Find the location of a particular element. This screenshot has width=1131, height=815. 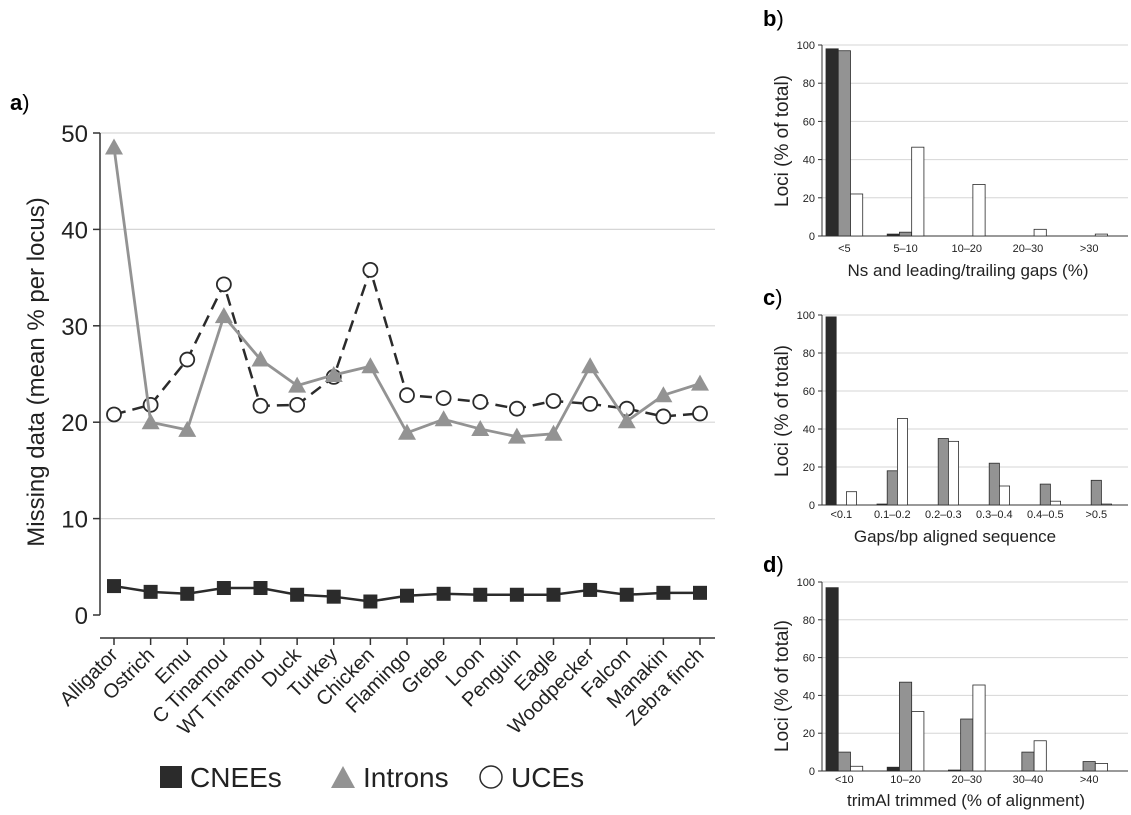

panel-d-label-letter: d is located at coordinates (769, 564).